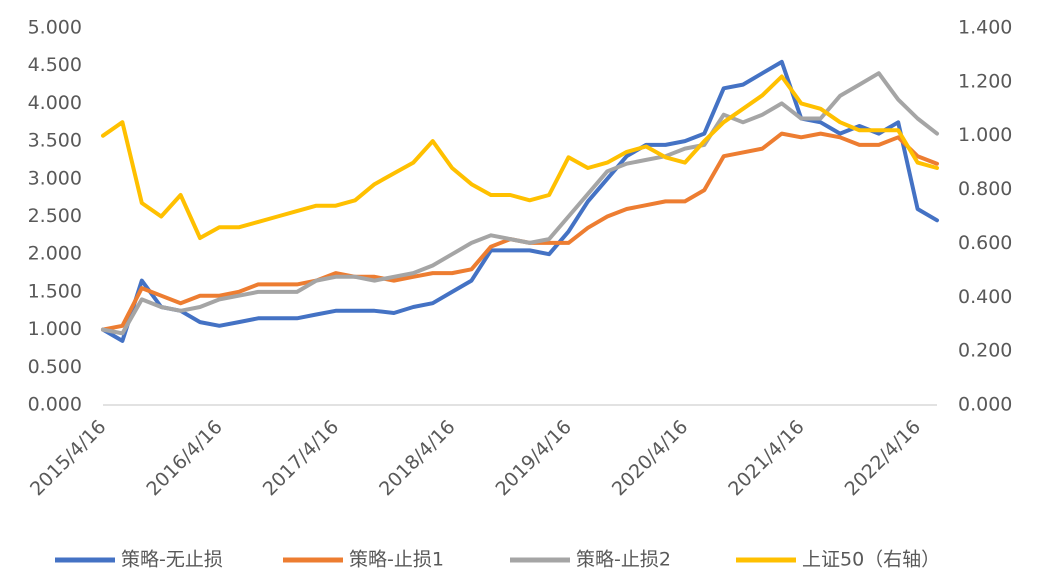 Image resolution: width=1038 pixels, height=588 pixels. What do you see at coordinates (55, 28) in the screenshot?
I see `y-tick-label: 5.000` at bounding box center [55, 28].